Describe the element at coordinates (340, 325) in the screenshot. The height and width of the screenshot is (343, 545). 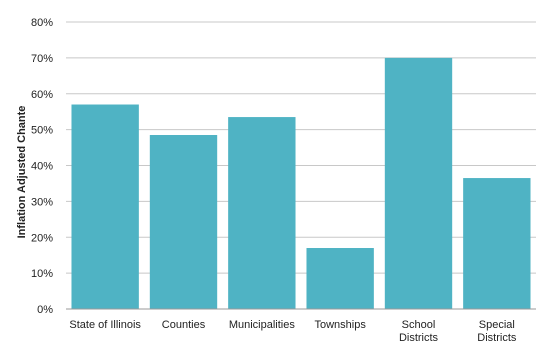
I see `category-label: Townships` at that location.